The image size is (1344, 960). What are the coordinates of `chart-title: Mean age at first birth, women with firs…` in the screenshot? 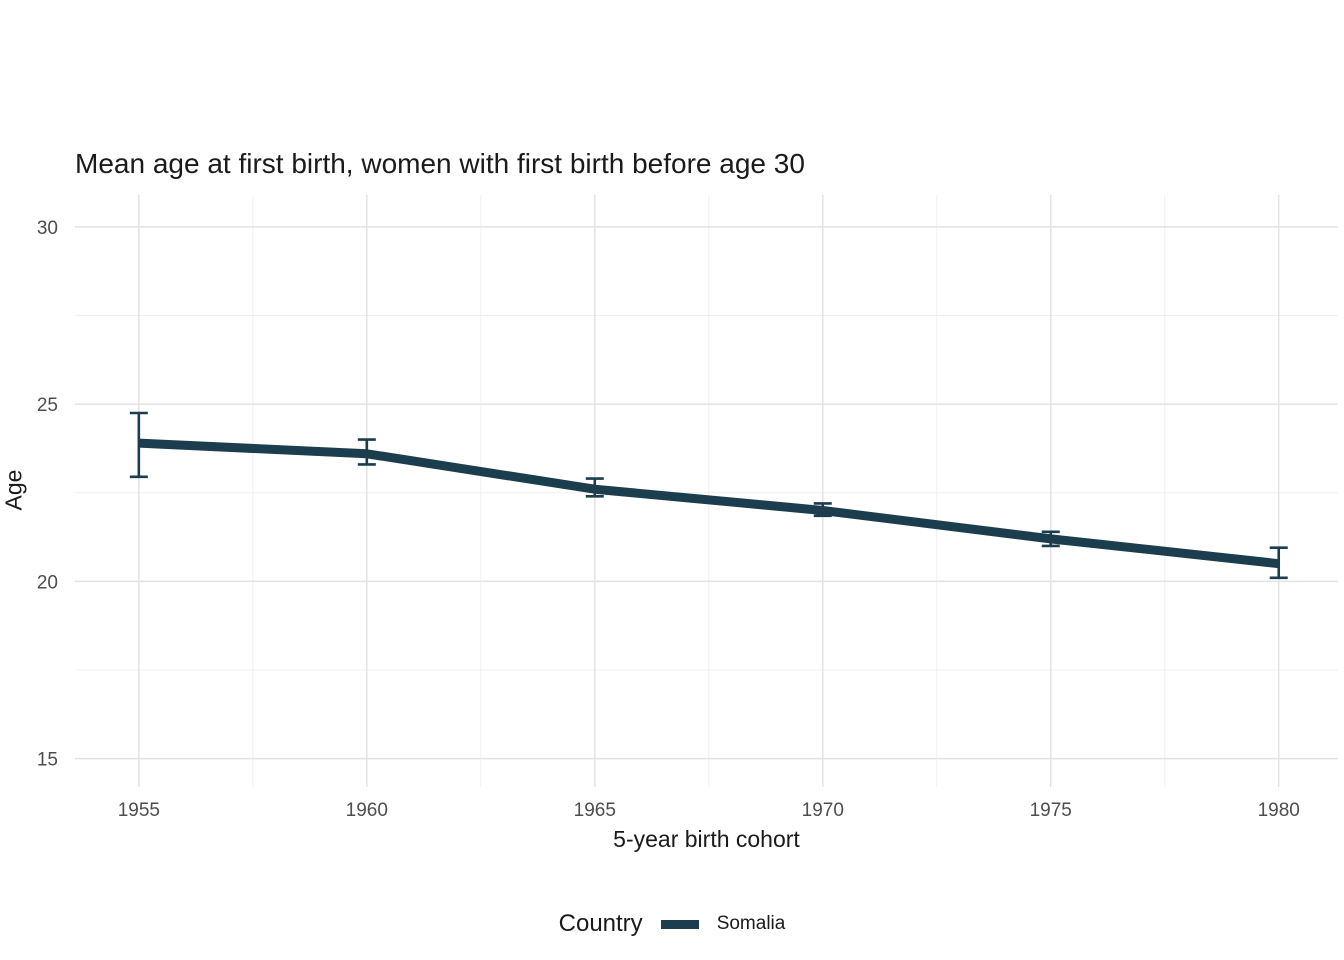 It's located at (440, 163).